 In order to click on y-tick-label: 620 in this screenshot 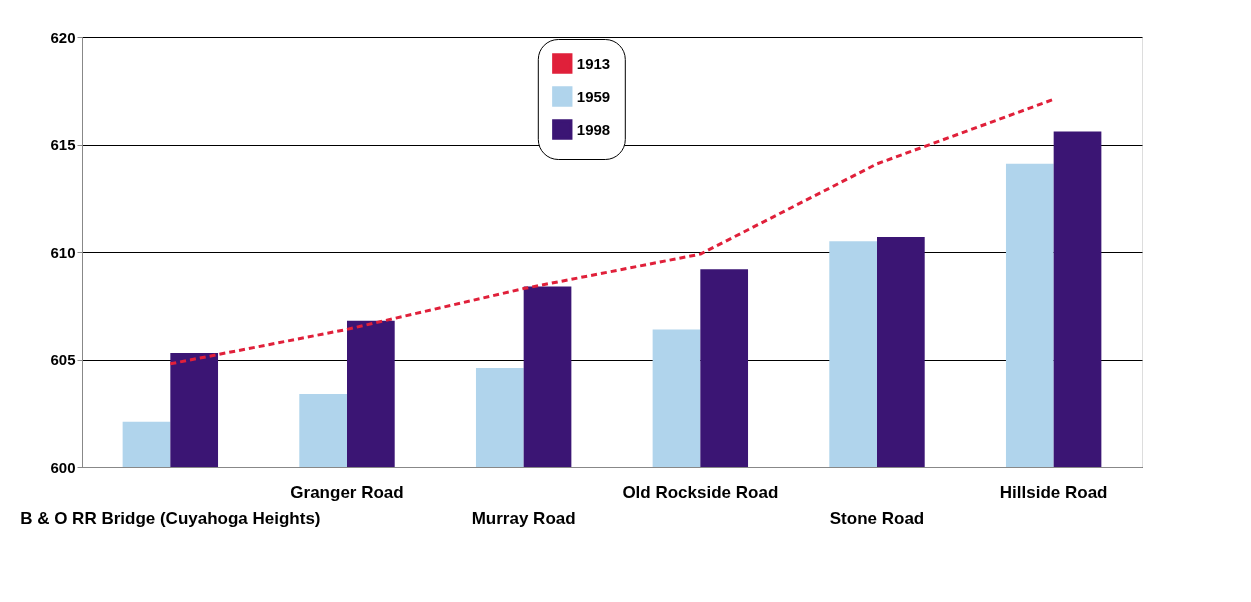, I will do `click(63, 37)`.